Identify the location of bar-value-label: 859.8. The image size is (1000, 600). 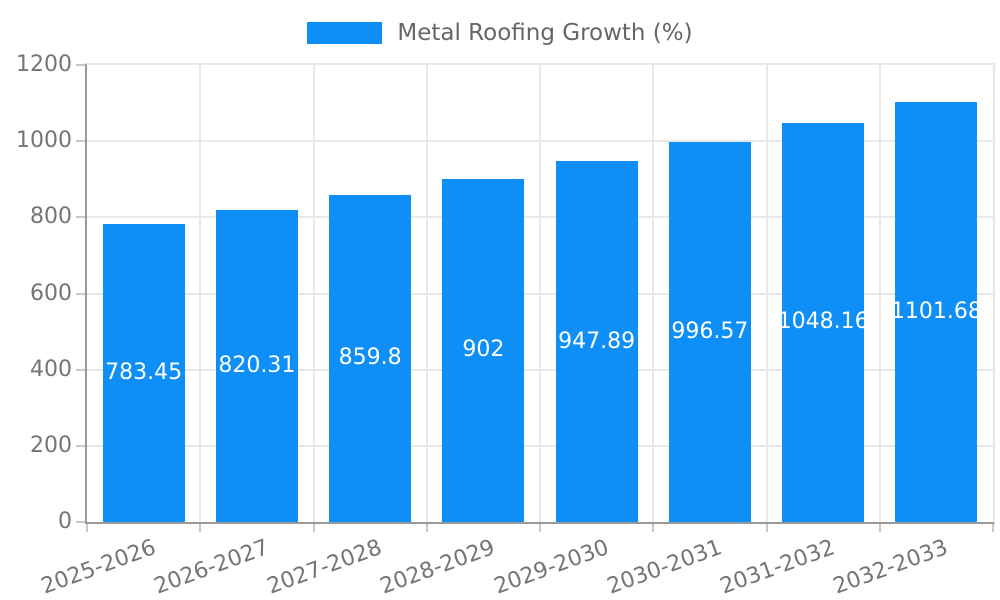
(370, 358).